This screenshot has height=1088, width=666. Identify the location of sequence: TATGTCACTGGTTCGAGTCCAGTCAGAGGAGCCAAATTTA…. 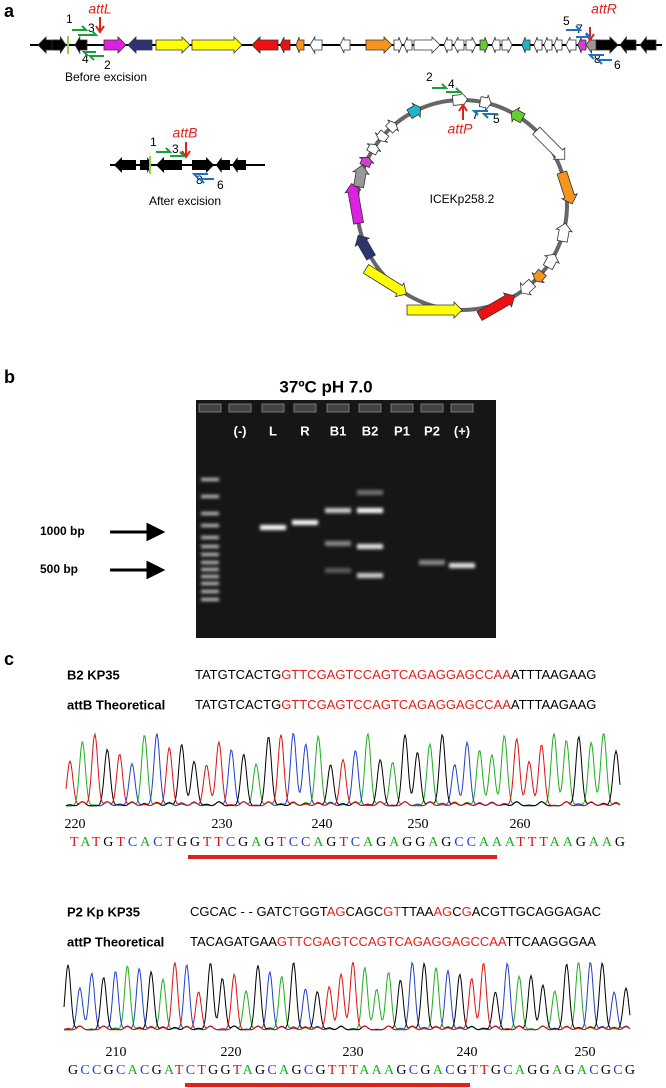
(395, 674).